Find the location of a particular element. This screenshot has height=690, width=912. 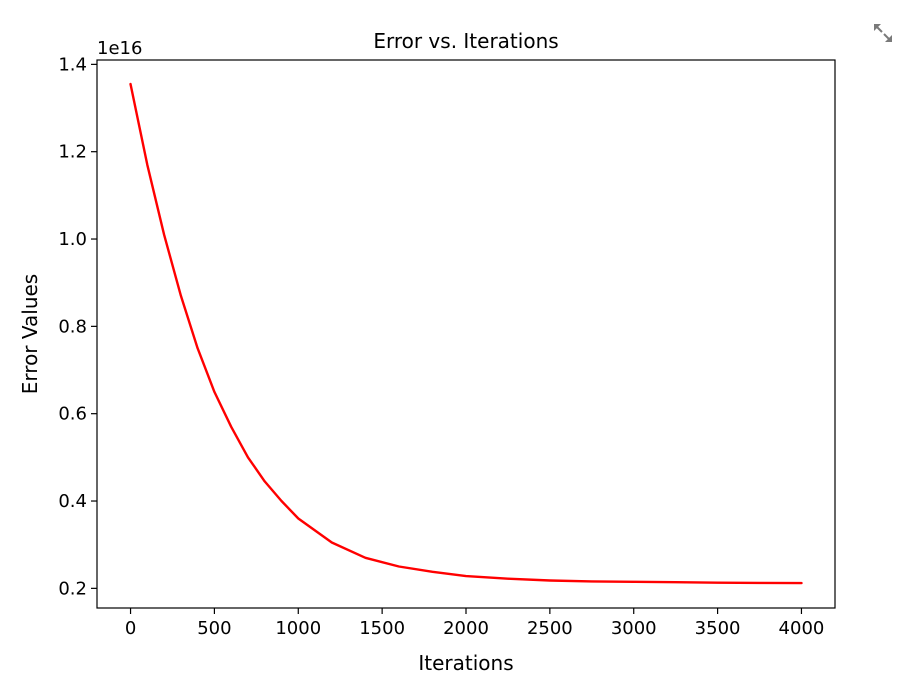

x-tick-label: 500 is located at coordinates (214, 628).